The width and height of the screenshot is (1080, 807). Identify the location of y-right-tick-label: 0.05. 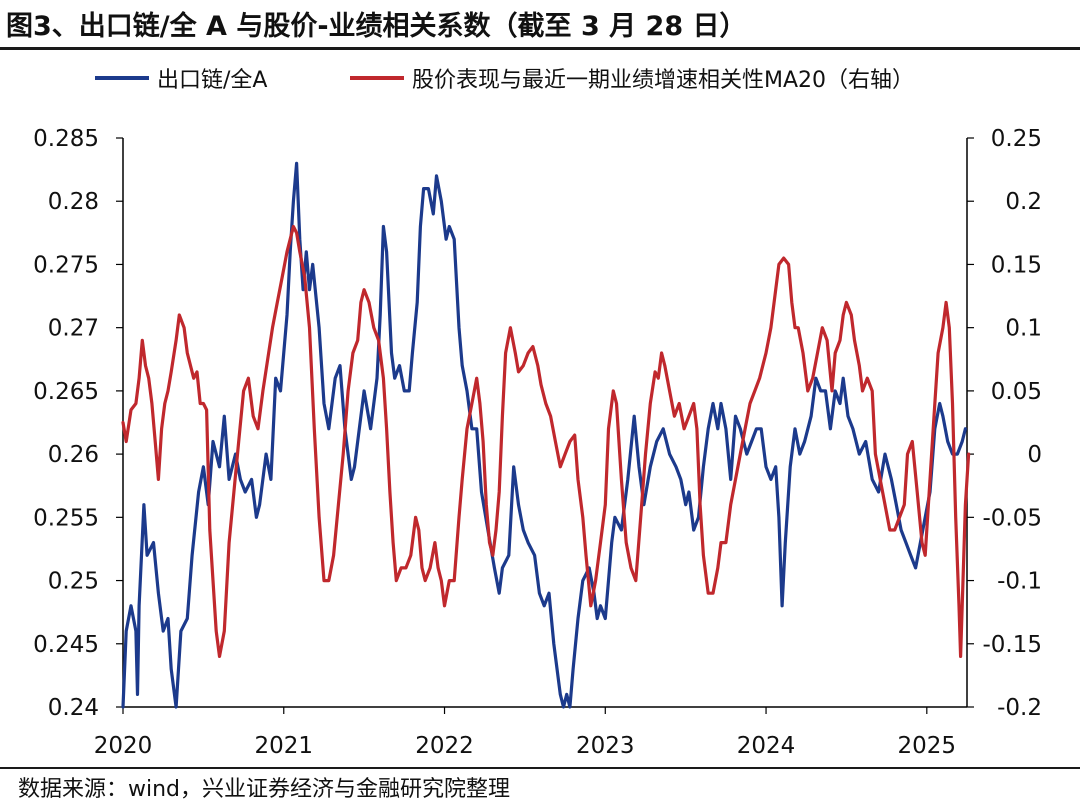
(1016, 392).